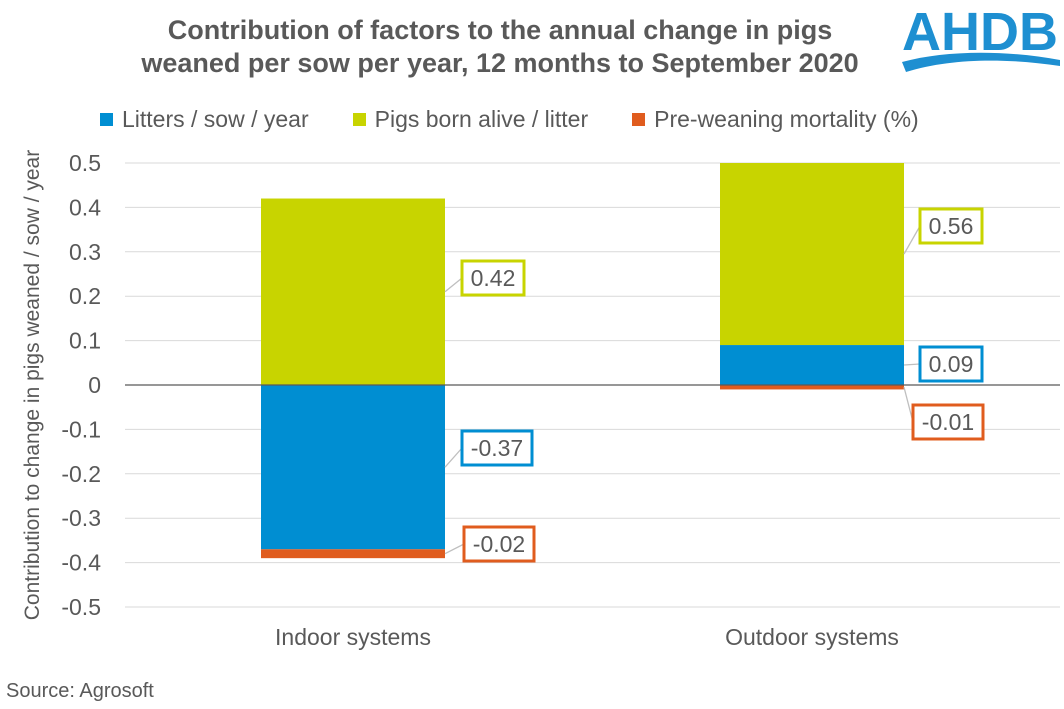 The image size is (1064, 709). Describe the element at coordinates (639, 119) in the screenshot. I see `legend-swatch-pre-weaning-mortality` at that location.